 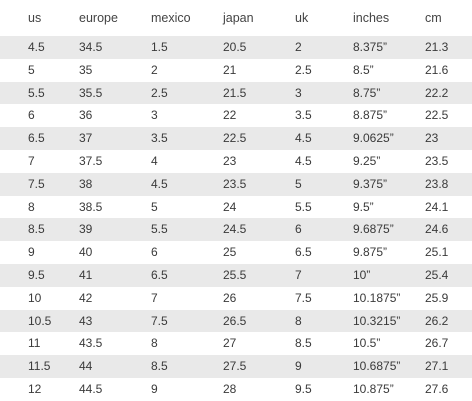 I want to click on cell-cm: 22.5, so click(x=437, y=115).